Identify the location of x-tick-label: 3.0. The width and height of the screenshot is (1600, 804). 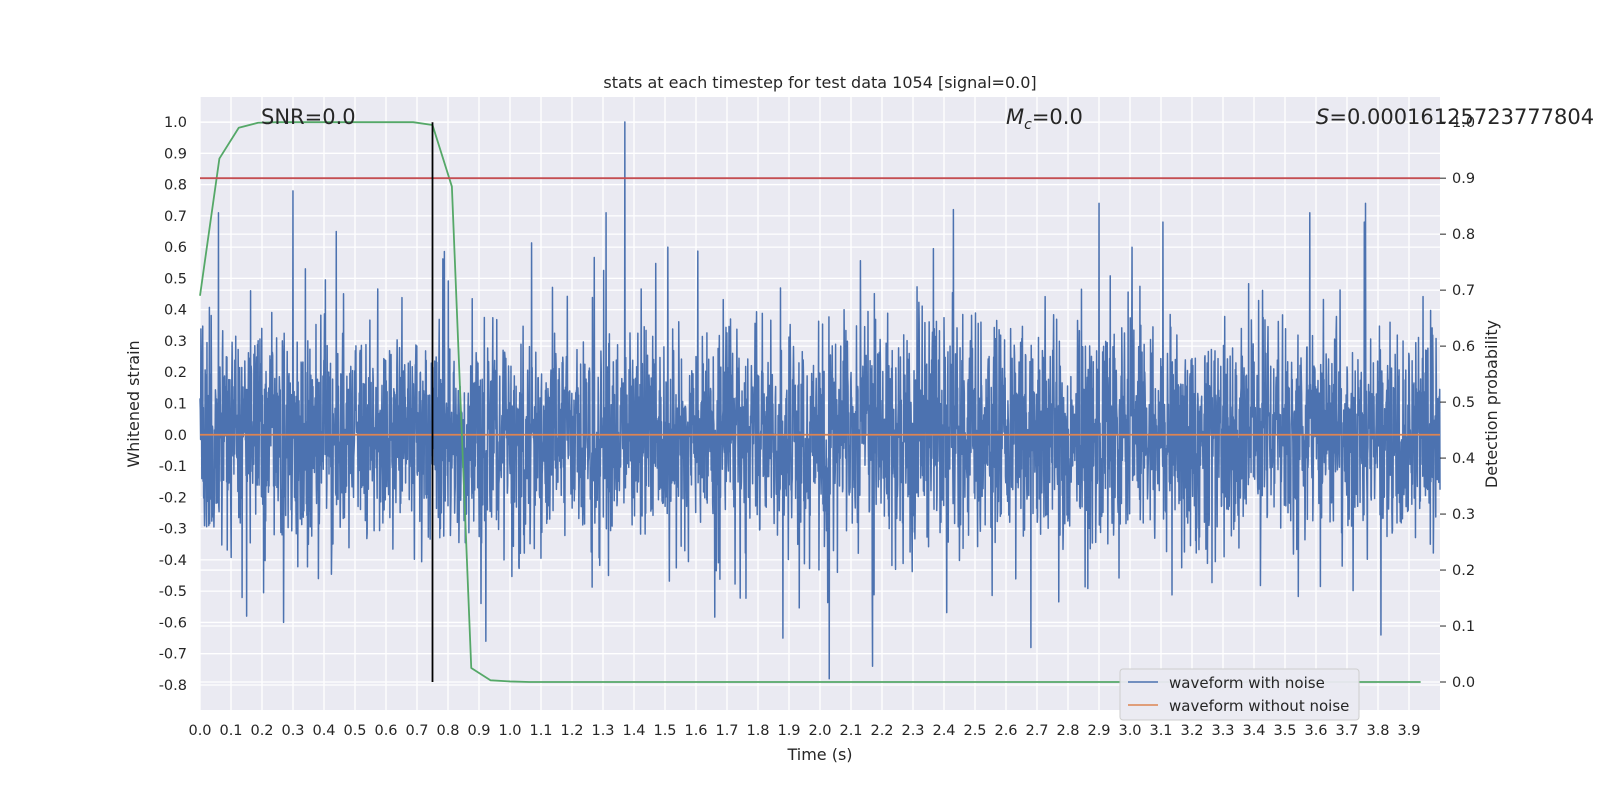
(1129, 731).